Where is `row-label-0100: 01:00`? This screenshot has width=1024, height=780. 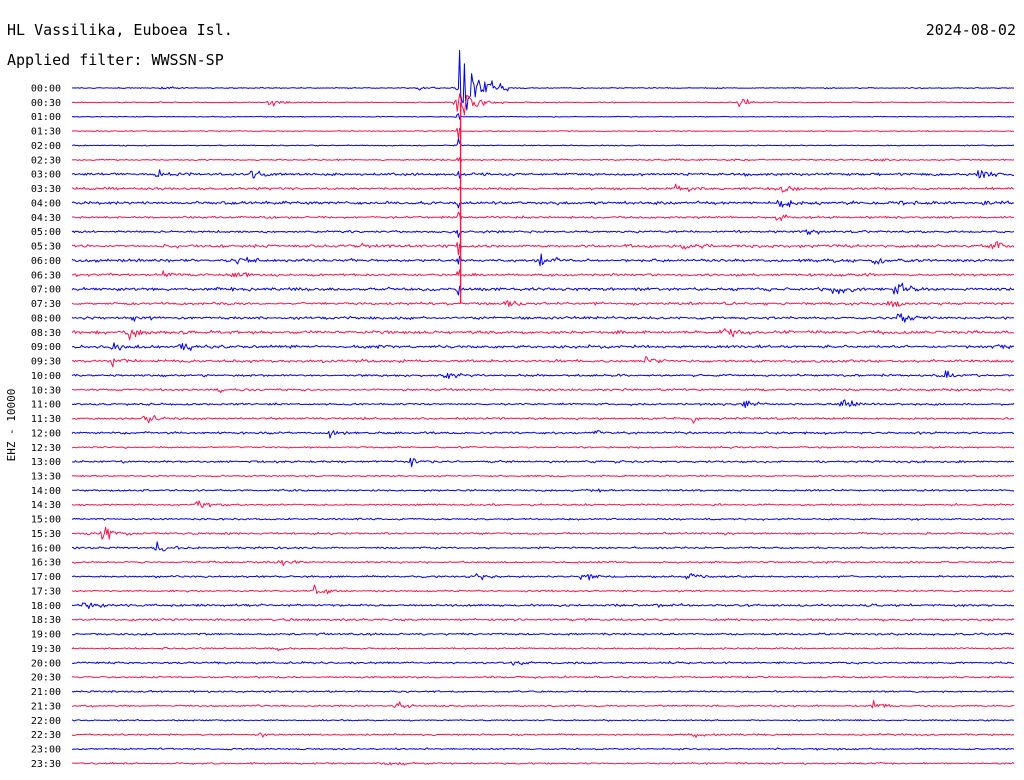 row-label-0100: 01:00 is located at coordinates (46, 117).